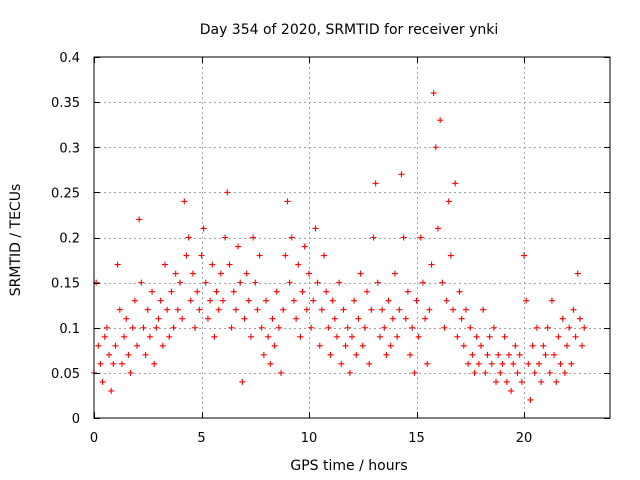 This screenshot has height=480, width=640. What do you see at coordinates (69, 58) in the screenshot?
I see `y-tick-label: 0.4` at bounding box center [69, 58].